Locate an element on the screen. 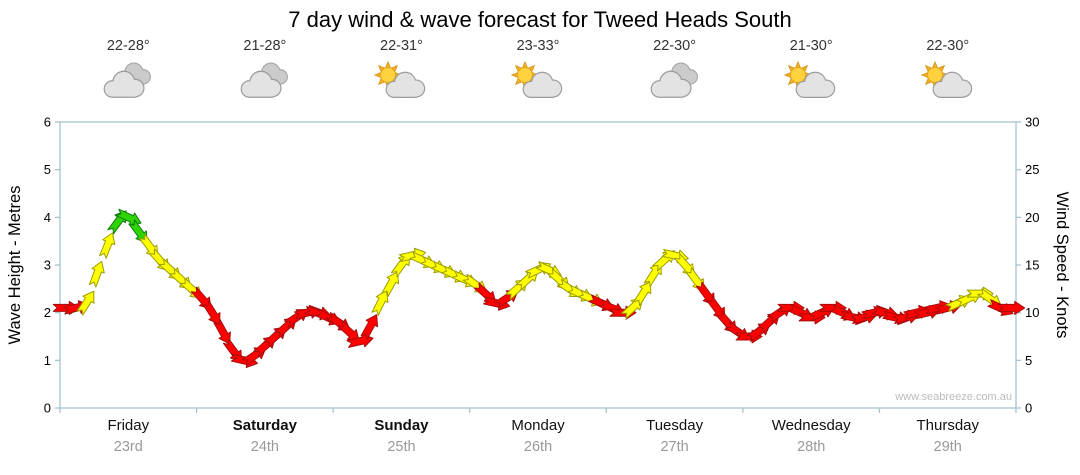  watermark: www.seabreeze.com.au is located at coordinates (953, 397).